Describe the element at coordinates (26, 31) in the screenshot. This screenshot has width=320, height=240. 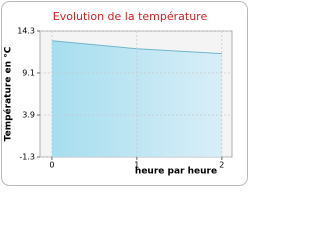
I see `y-tick-label: 14.3` at that location.